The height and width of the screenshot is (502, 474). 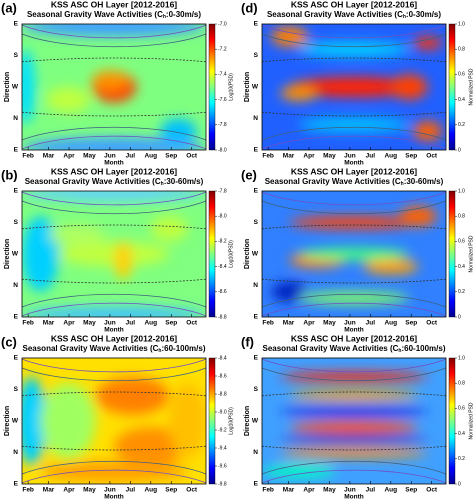 What do you see at coordinates (222, 125) in the screenshot?
I see `colorbar-tick-label: -7.8` at bounding box center [222, 125].